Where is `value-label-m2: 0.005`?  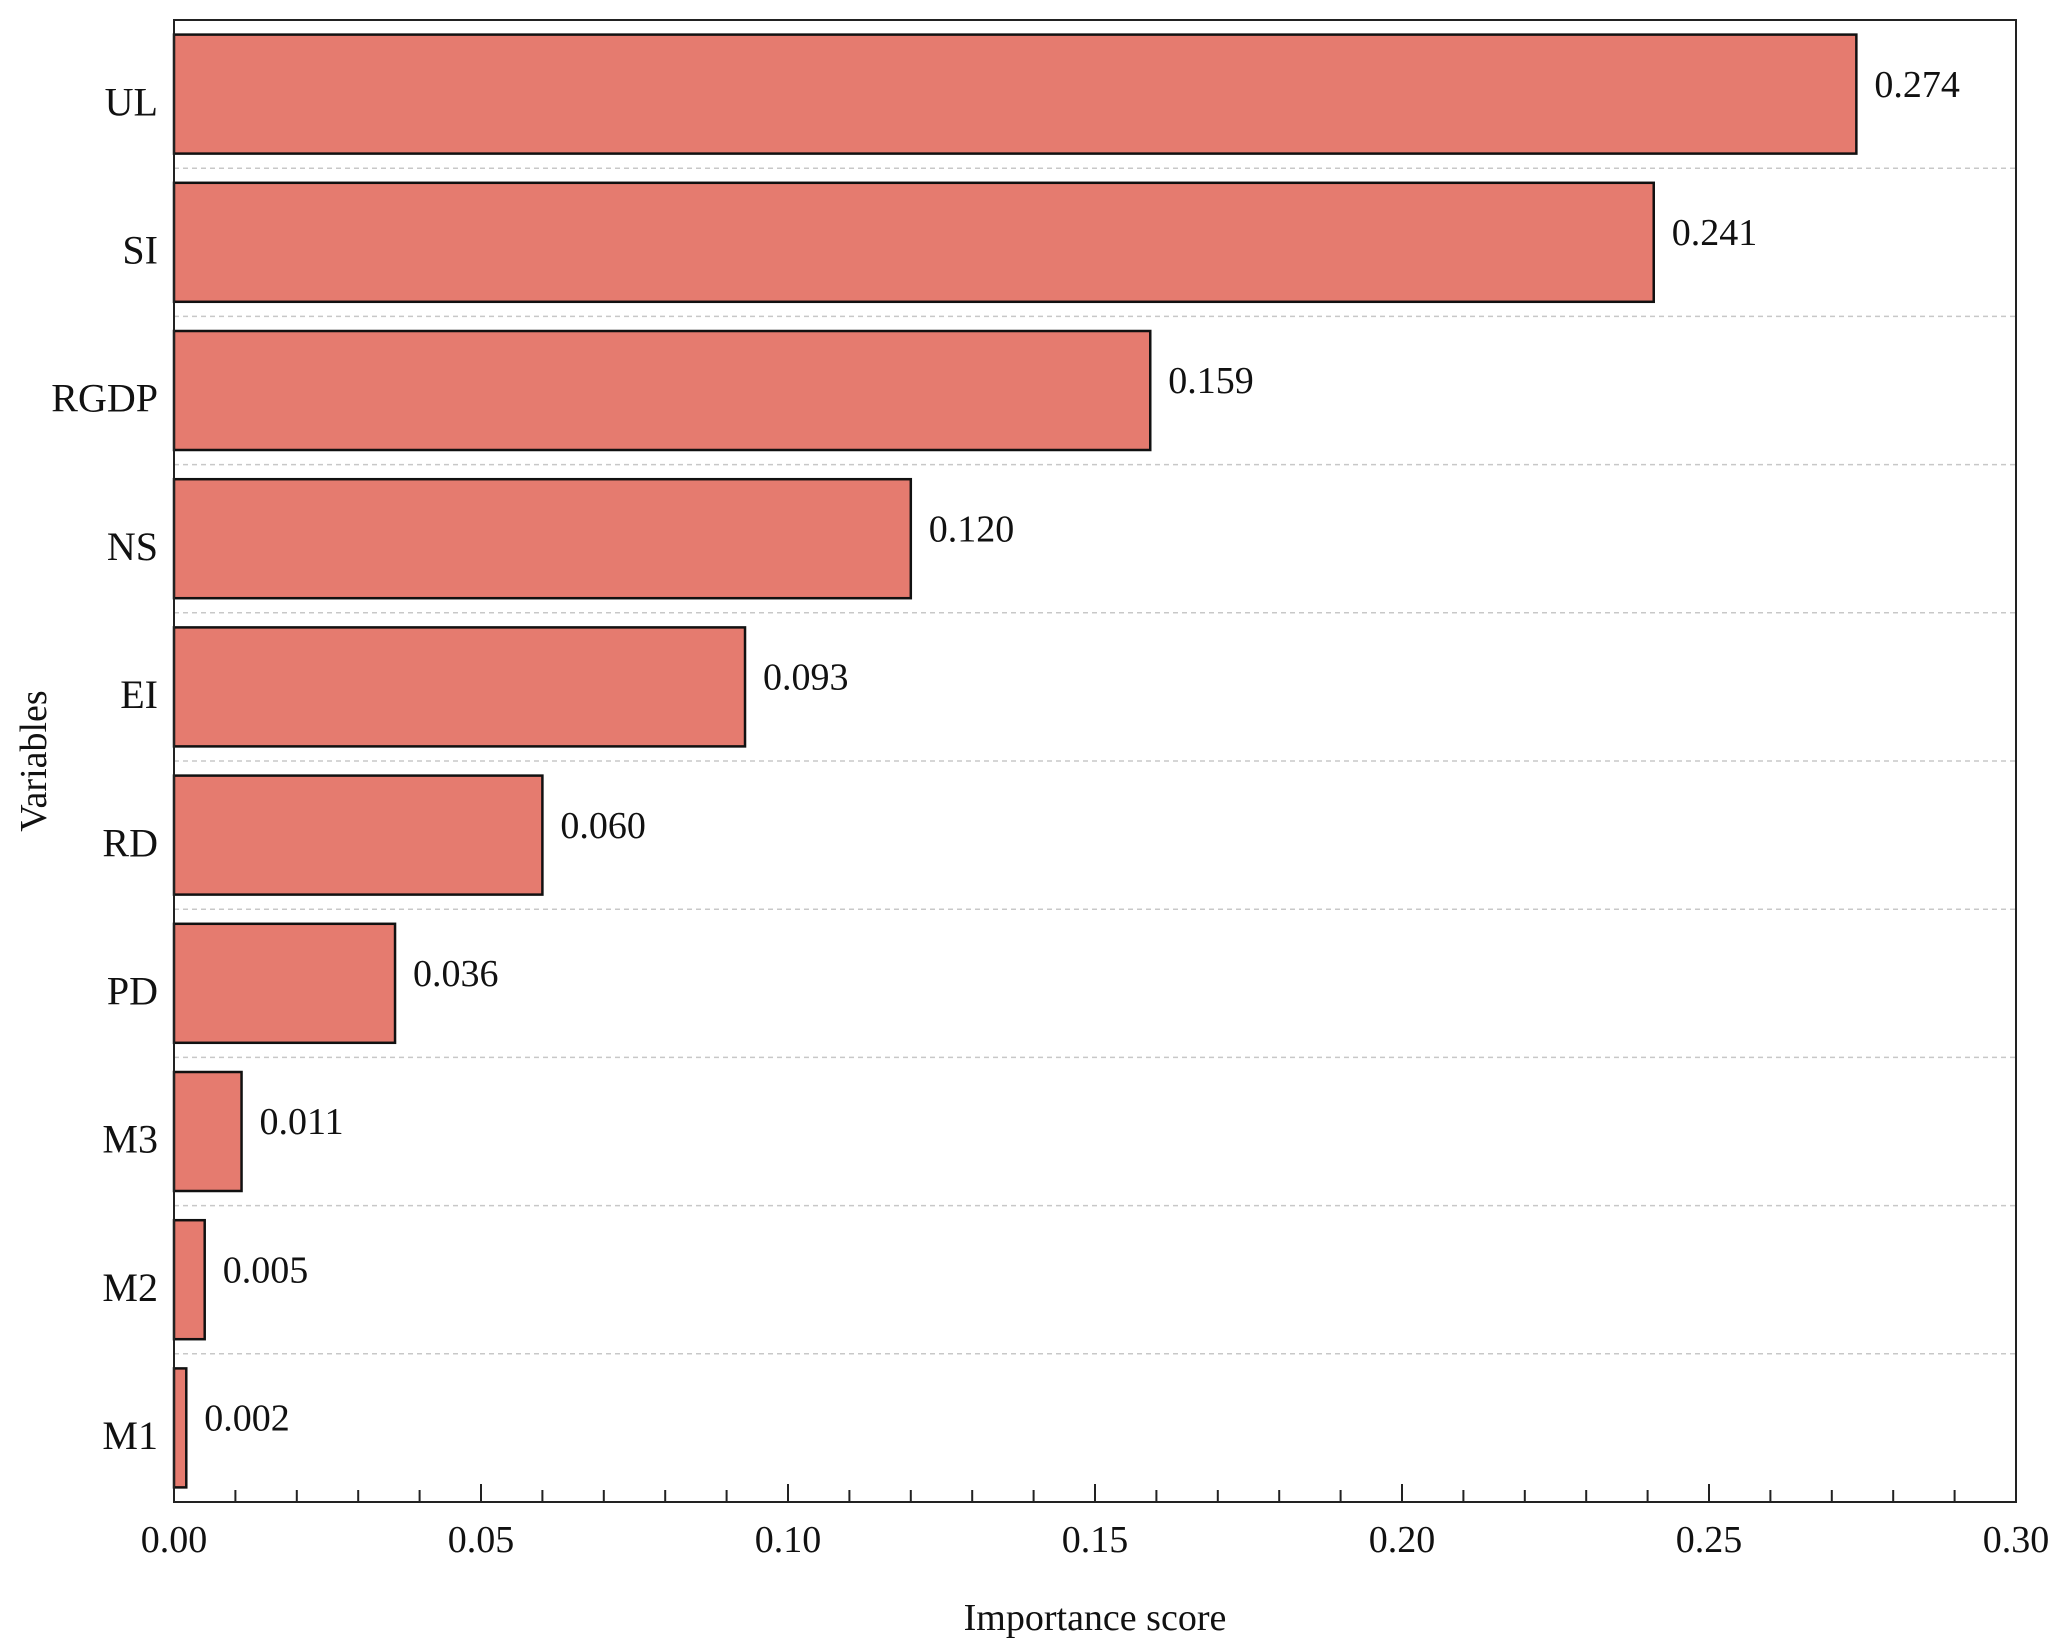
value-label-m2: 0.005 is located at coordinates (266, 1270).